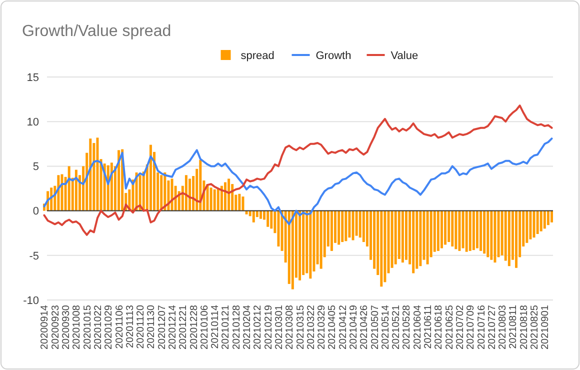 The height and width of the screenshot is (370, 580). I want to click on x-tick-label: 20210329, so click(322, 327).